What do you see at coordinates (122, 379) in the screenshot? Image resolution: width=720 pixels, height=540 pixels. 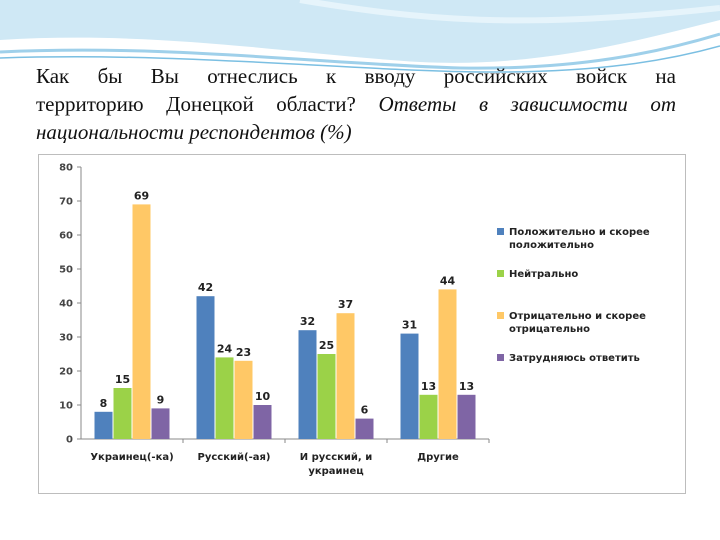 I see `bar-value-label: 15` at bounding box center [122, 379].